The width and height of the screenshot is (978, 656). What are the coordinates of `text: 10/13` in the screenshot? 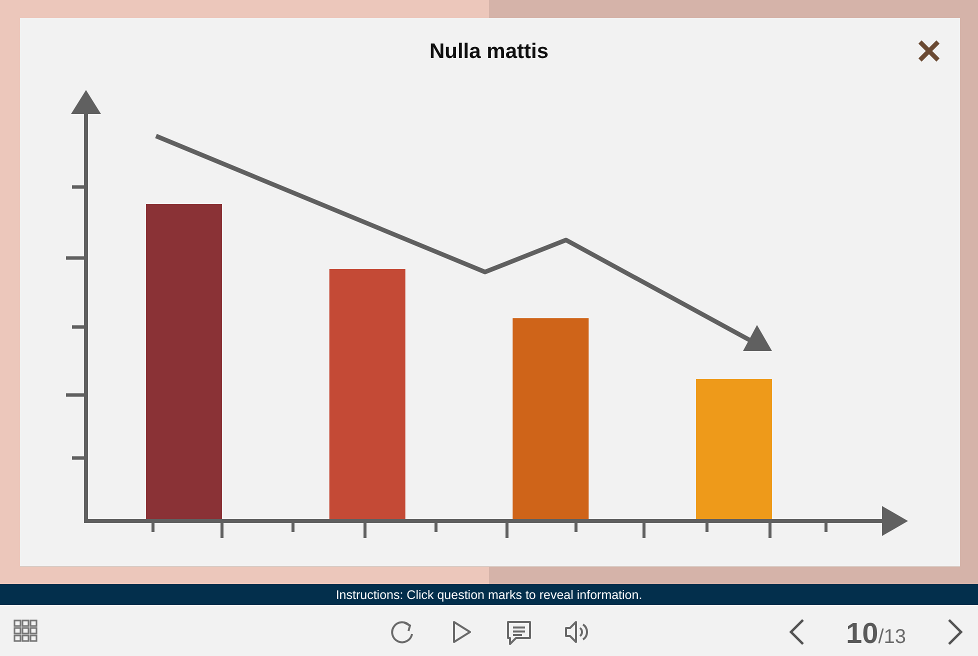 It's located at (876, 634).